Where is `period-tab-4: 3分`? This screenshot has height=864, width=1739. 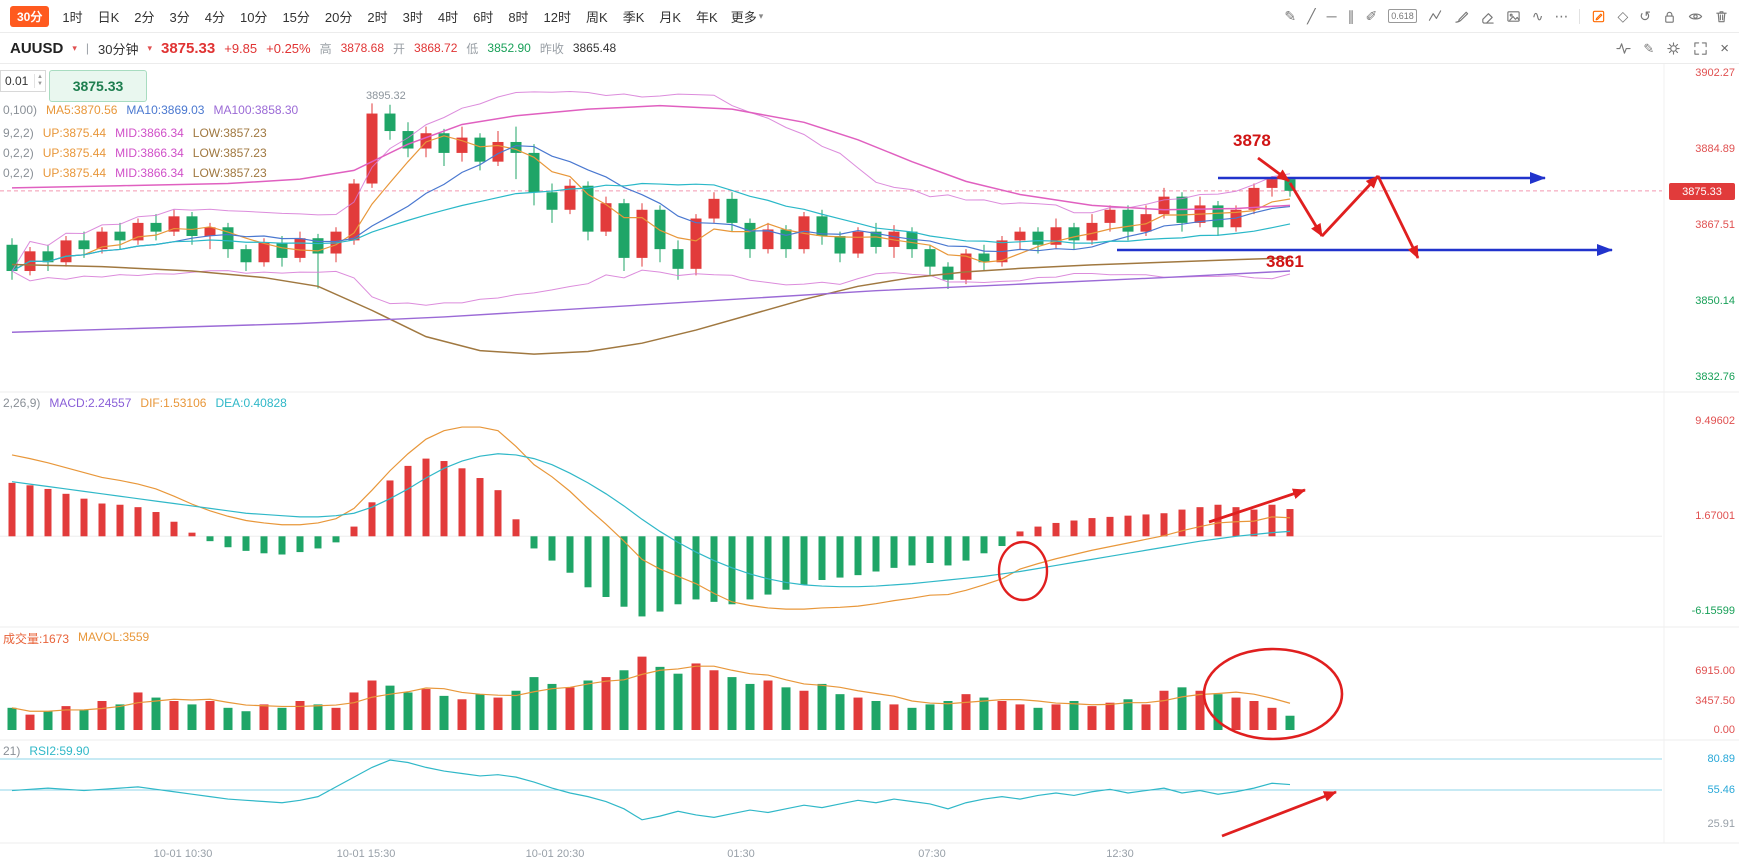
period-tab-4: 3分 is located at coordinates (179, 17).